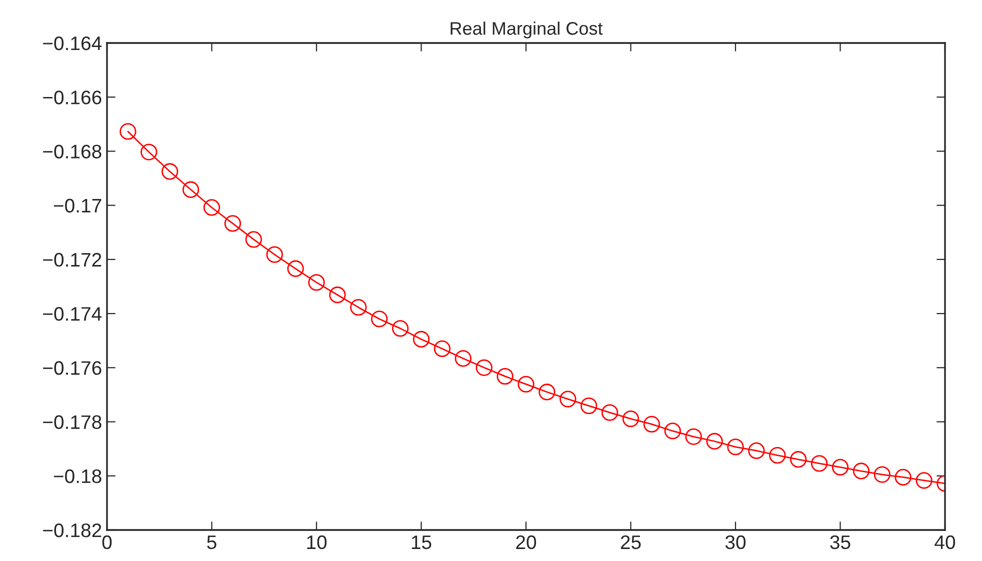 Image resolution: width=982 pixels, height=561 pixels. I want to click on chart-title: Real Marginal Cost, so click(526, 30).